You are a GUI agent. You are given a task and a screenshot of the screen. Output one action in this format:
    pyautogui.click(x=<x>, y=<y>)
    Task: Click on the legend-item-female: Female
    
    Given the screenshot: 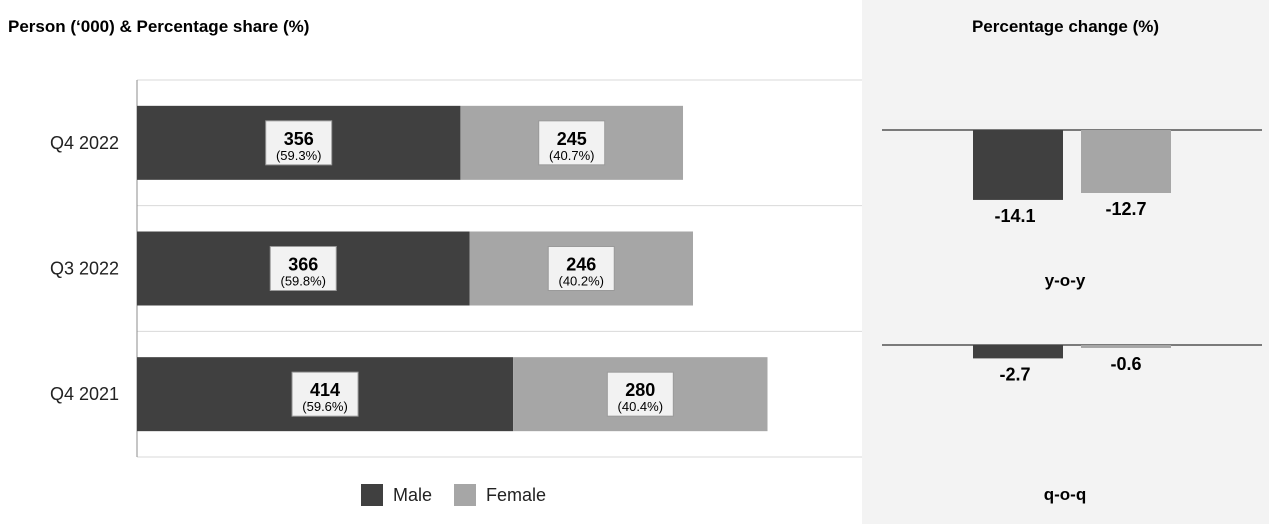 What is the action you would take?
    pyautogui.click(x=500, y=495)
    